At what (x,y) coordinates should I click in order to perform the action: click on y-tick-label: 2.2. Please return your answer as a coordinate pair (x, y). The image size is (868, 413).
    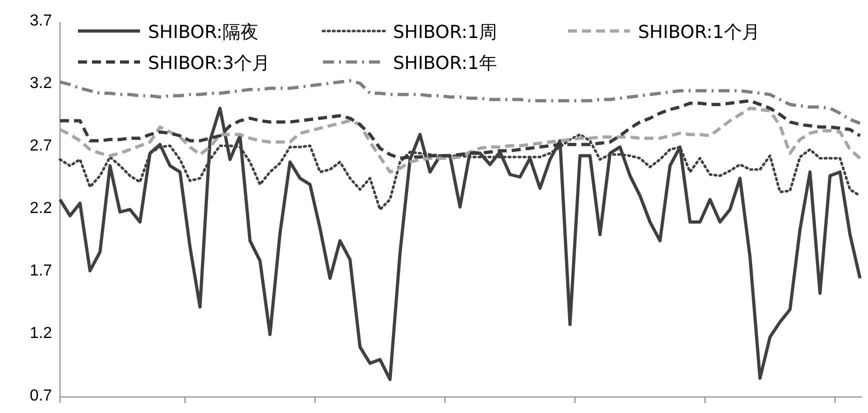
    Looking at the image, I should click on (41, 208).